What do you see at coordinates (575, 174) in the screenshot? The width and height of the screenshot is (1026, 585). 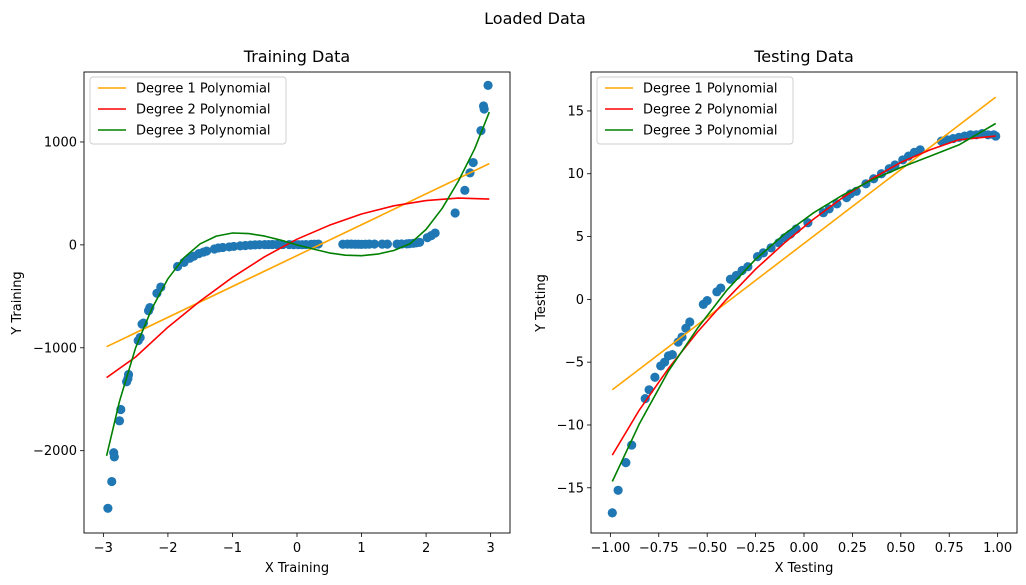 I see `testing-y-tick-label: 10` at bounding box center [575, 174].